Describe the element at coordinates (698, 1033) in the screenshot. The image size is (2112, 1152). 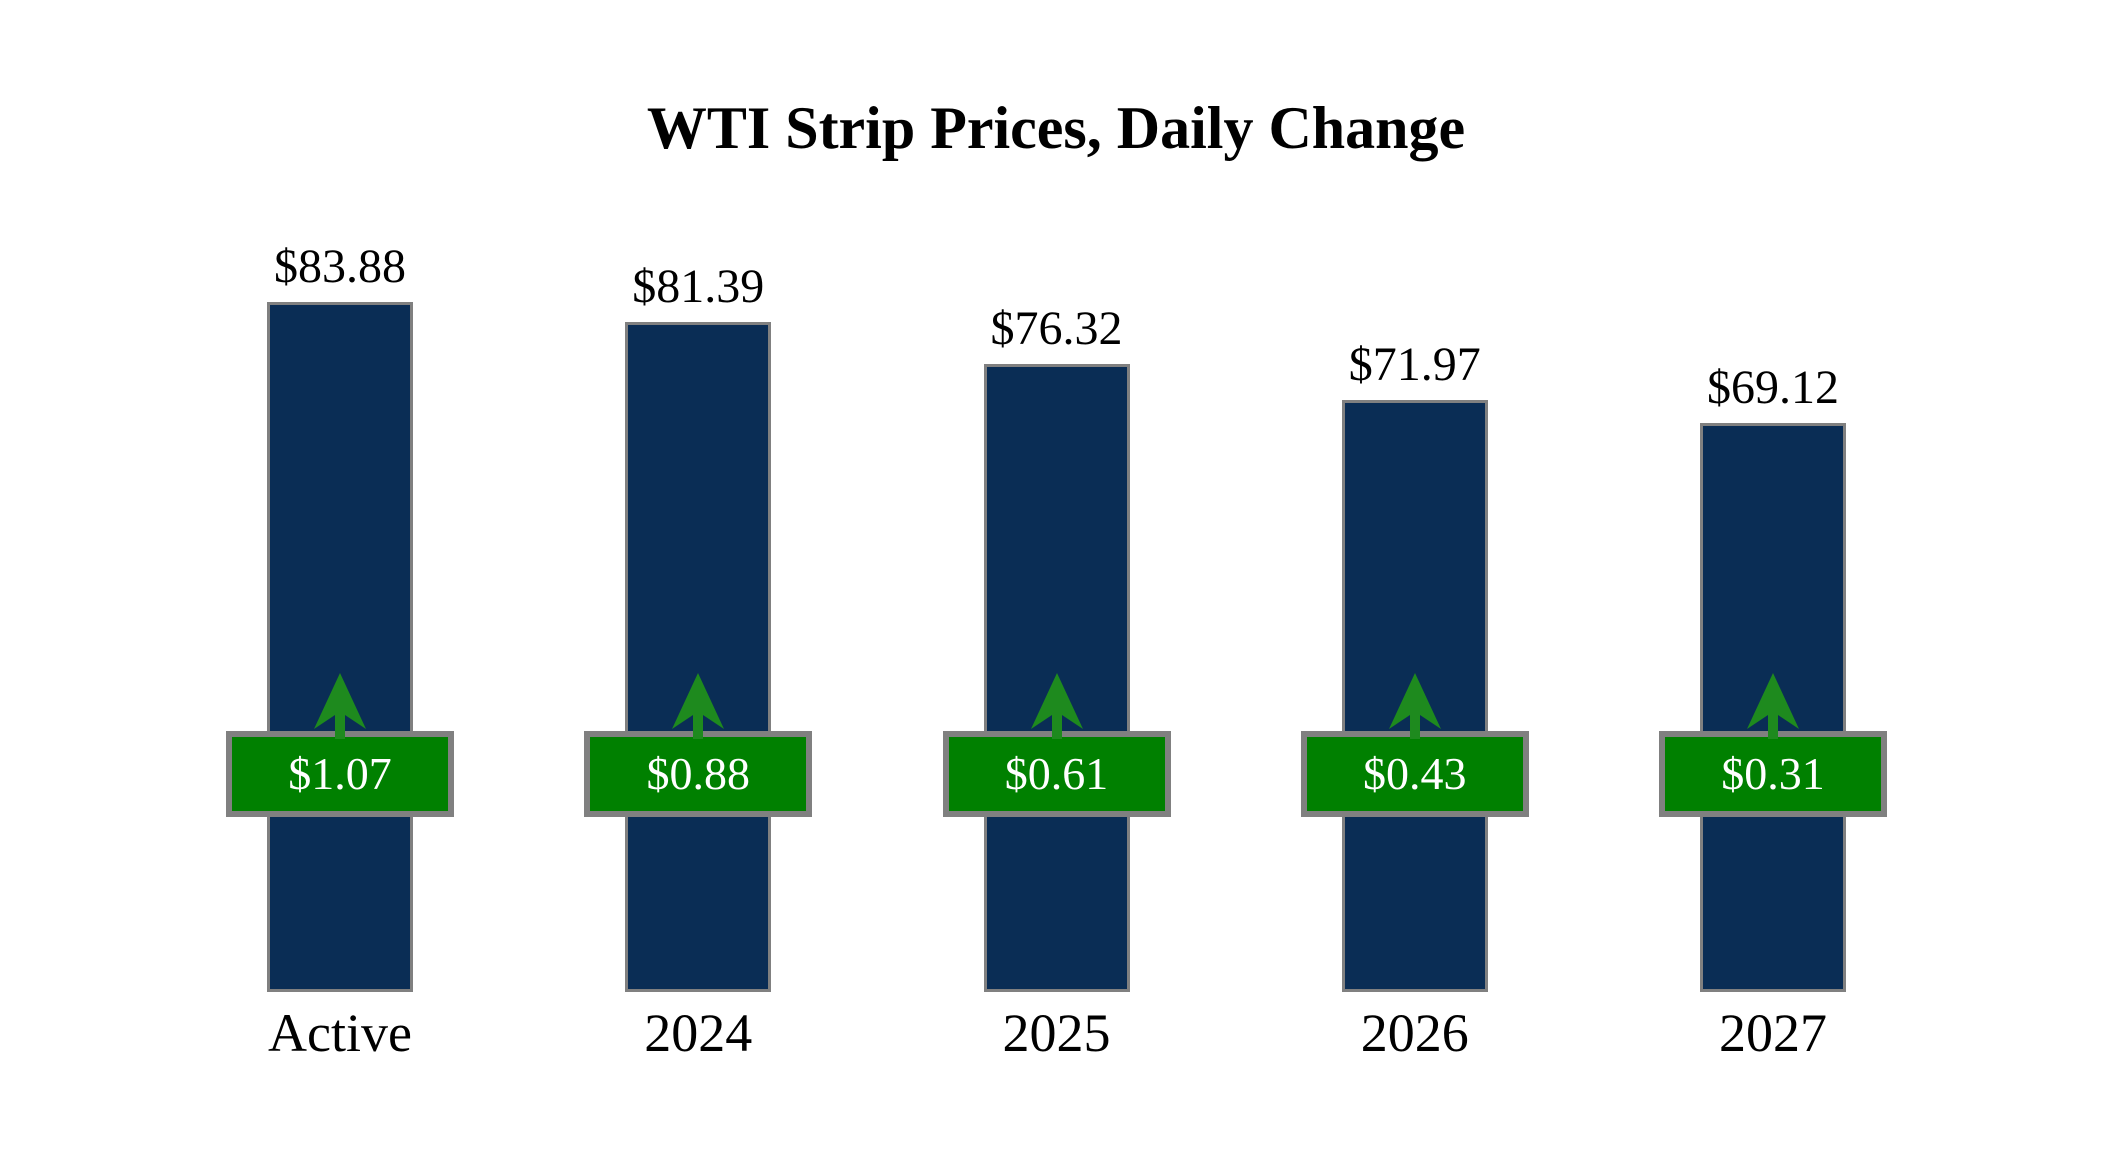
I see `category-label: 2024` at that location.